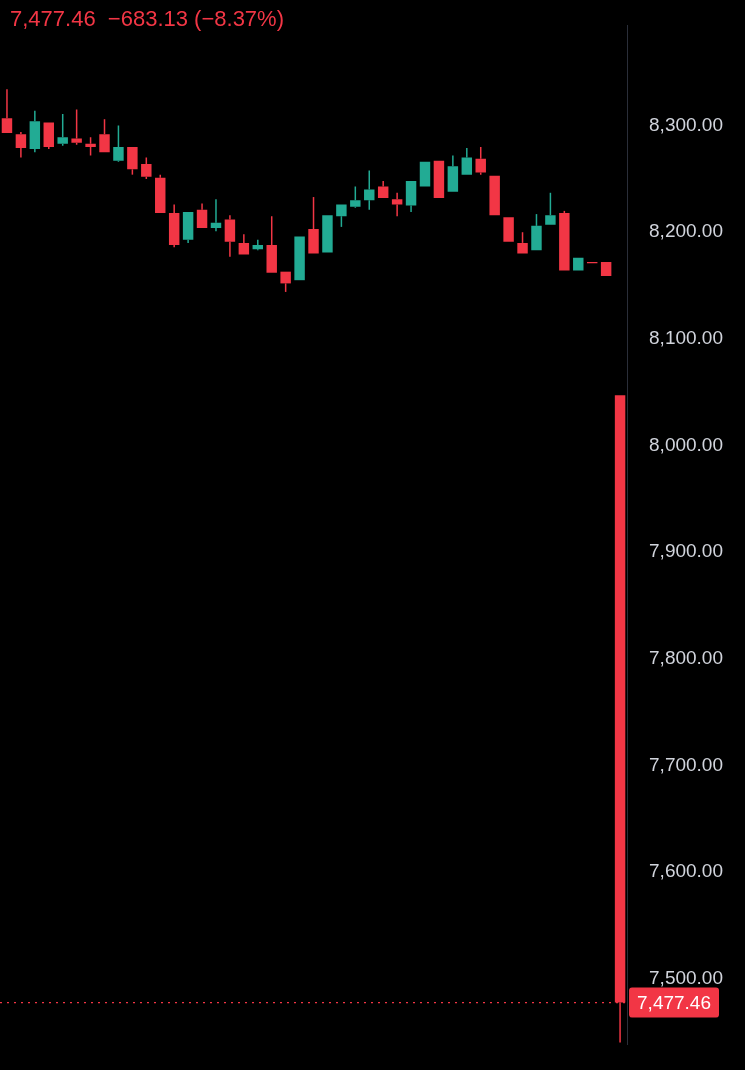  What do you see at coordinates (686, 657) in the screenshot?
I see `y-tick-label: 7,800.00` at bounding box center [686, 657].